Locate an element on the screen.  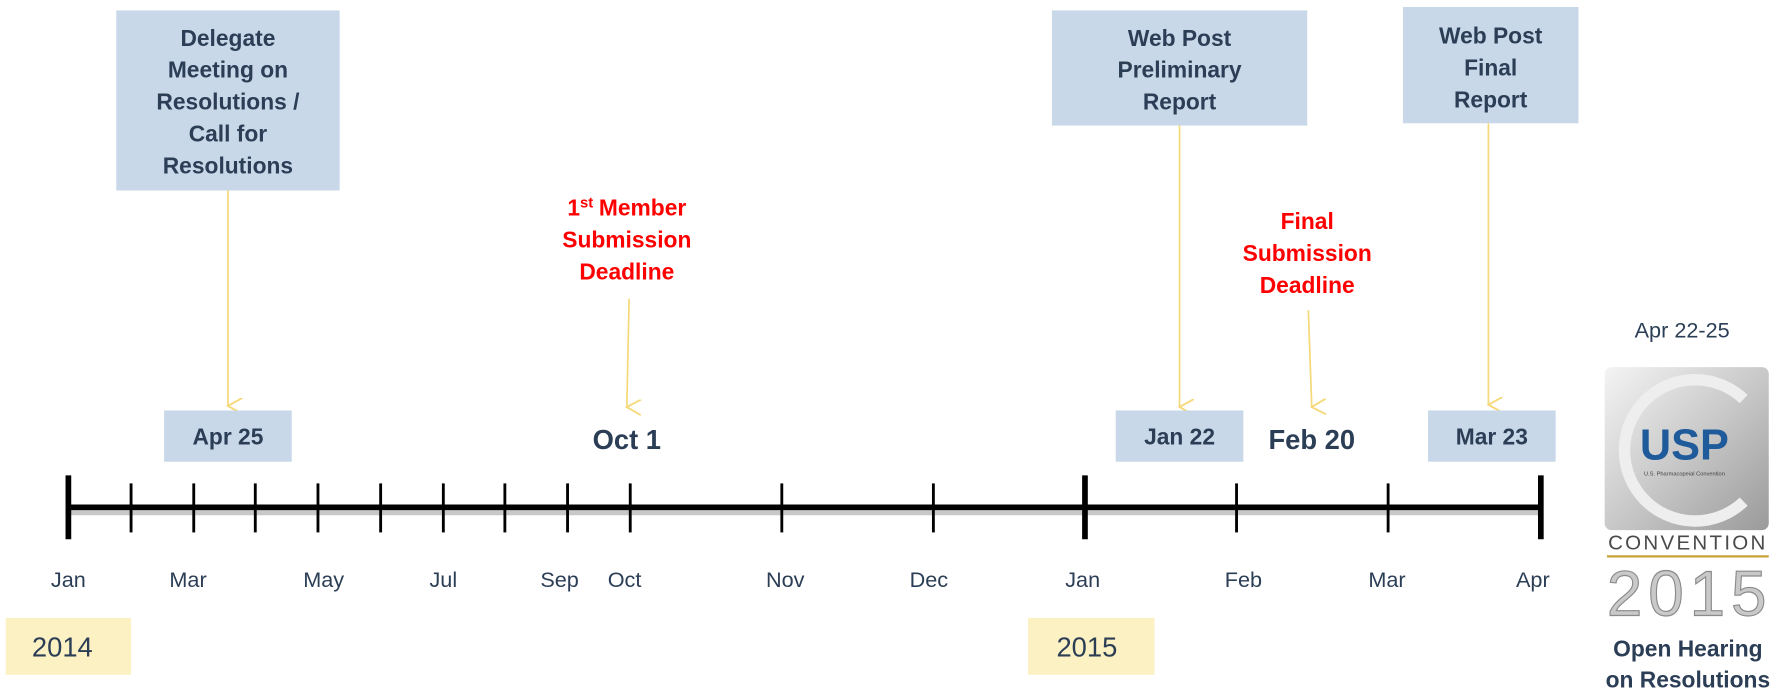
ordinal: 1 is located at coordinates (573, 208).